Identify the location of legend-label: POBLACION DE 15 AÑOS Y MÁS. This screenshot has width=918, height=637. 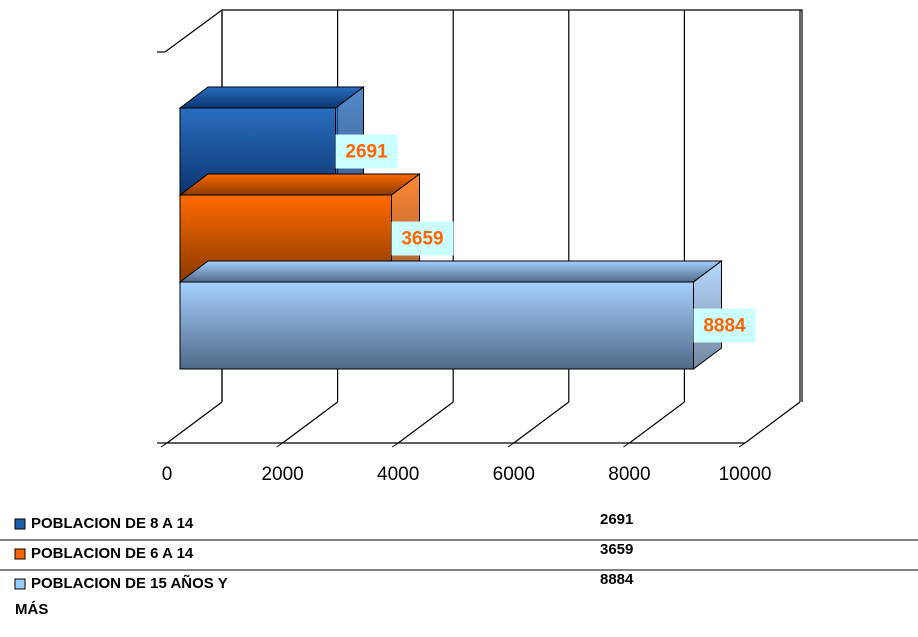
(121, 596).